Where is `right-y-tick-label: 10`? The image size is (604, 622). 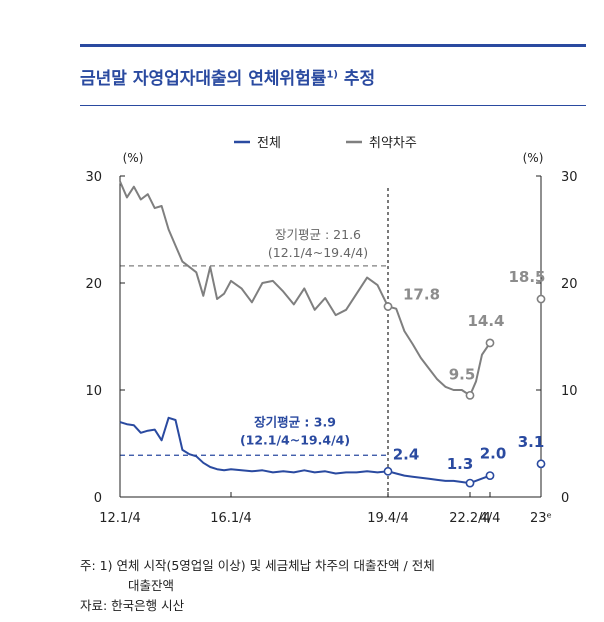 right-y-tick-label: 10 is located at coordinates (569, 391).